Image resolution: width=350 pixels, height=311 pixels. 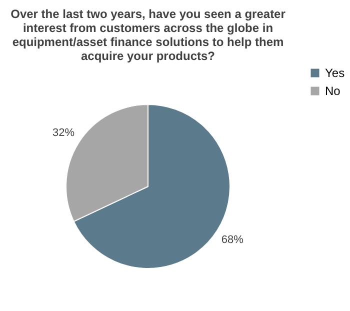 I want to click on chart-title: Over the last two years, have you seen a greater interest from customers across the globe in equipment/asset finance solutions to help them acquire your products?, so click(x=148, y=35).